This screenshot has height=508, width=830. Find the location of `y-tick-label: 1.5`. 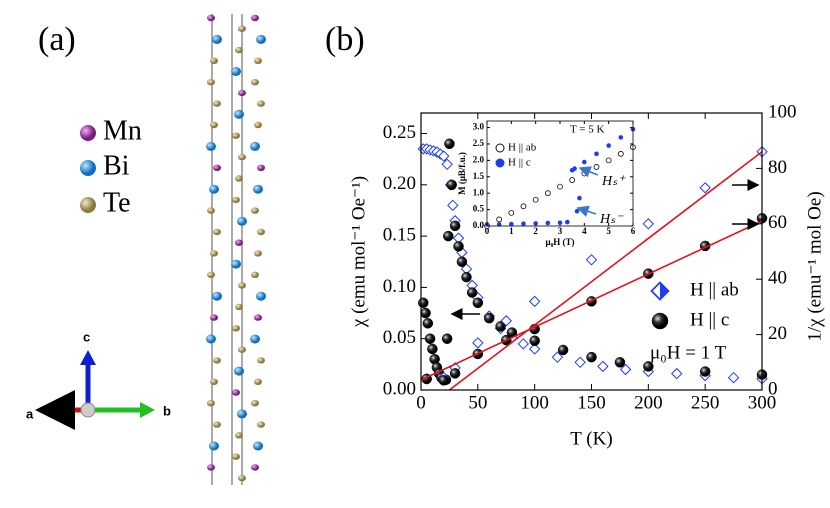

y-tick-label: 1.5 is located at coordinates (479, 176).